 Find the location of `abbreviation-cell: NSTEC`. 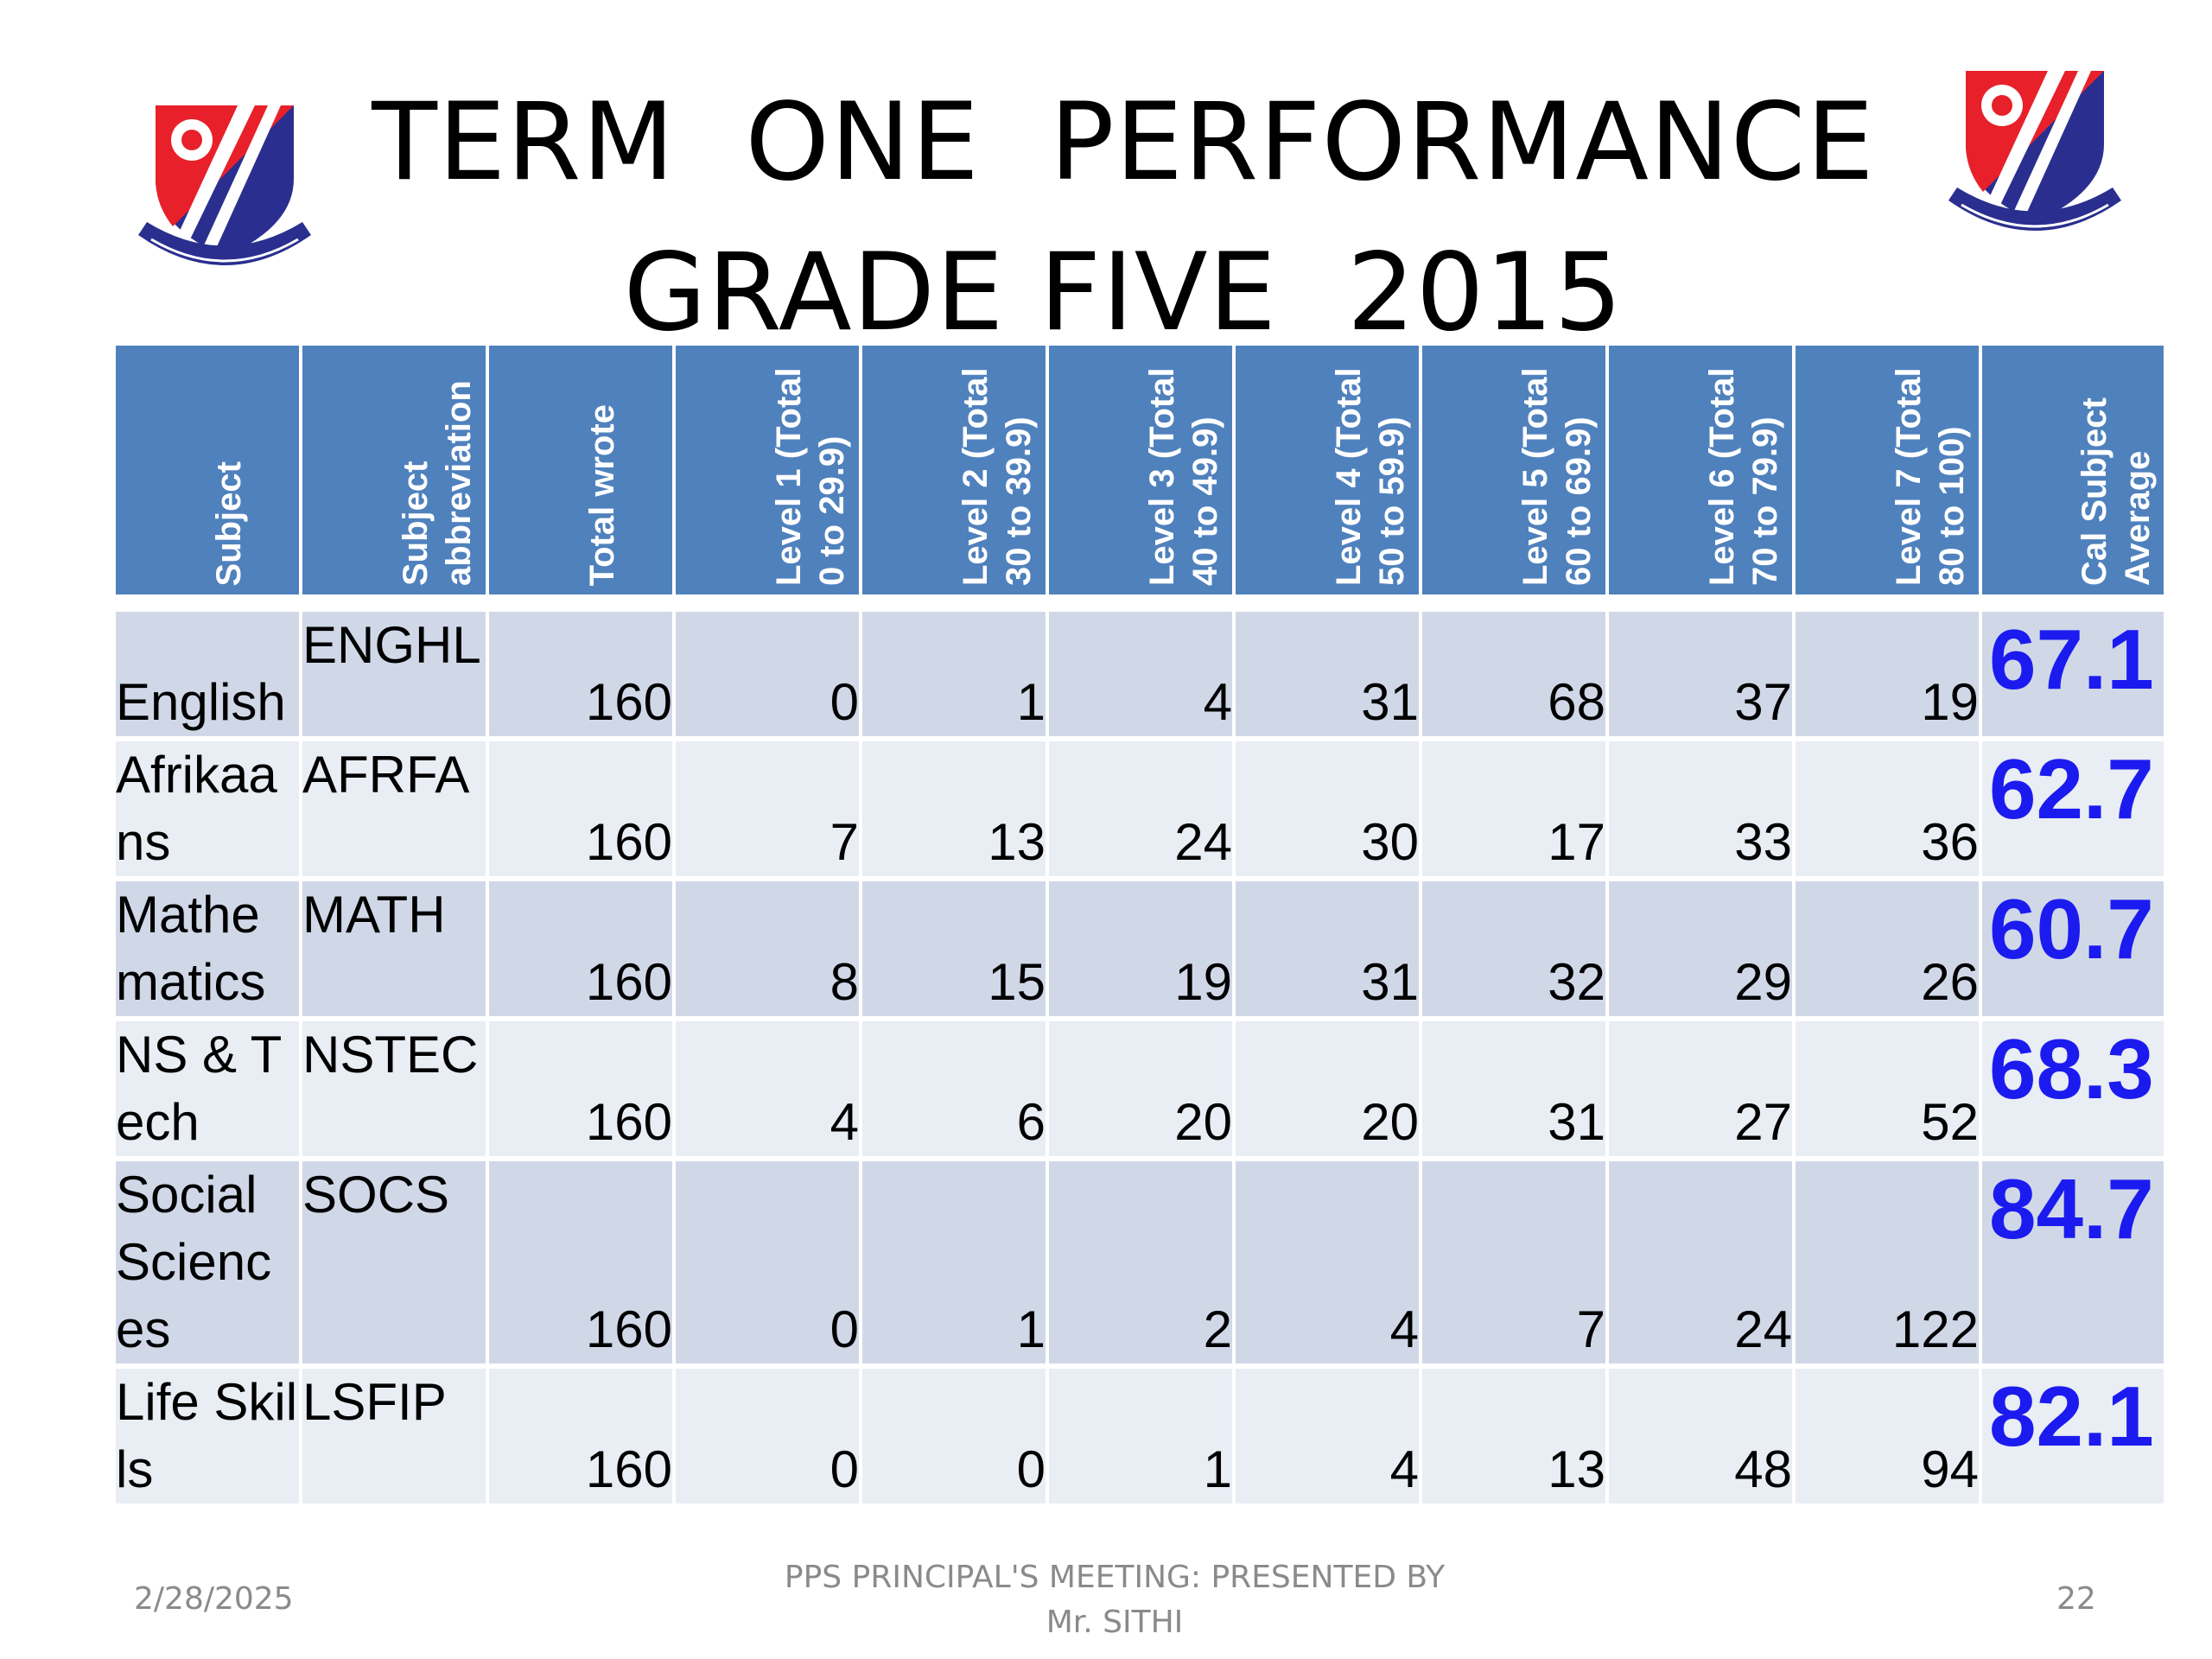

abbreviation-cell: NSTEC is located at coordinates (394, 1091).